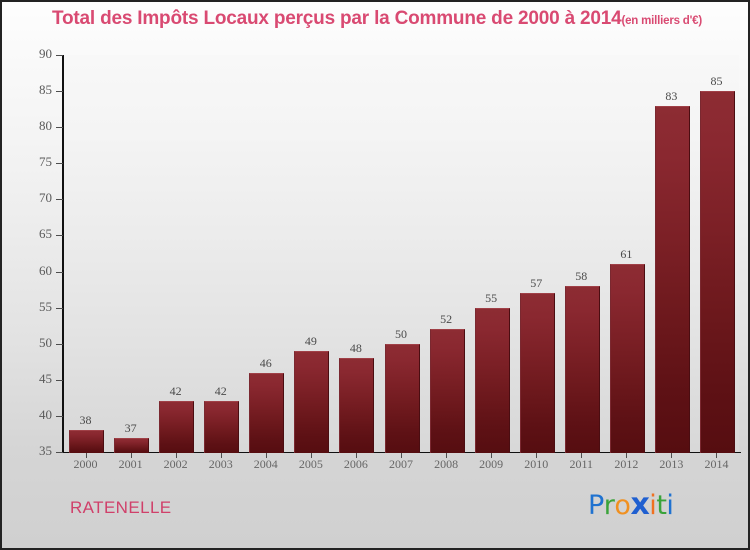 The image size is (750, 550). What do you see at coordinates (310, 464) in the screenshot?
I see `x-axis-label-2005: 2005` at bounding box center [310, 464].